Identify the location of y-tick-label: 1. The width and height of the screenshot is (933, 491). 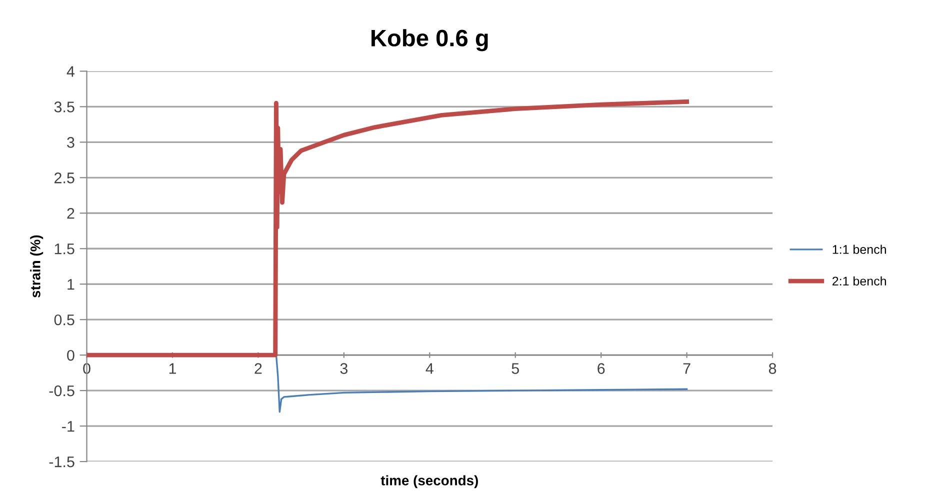
(71, 284).